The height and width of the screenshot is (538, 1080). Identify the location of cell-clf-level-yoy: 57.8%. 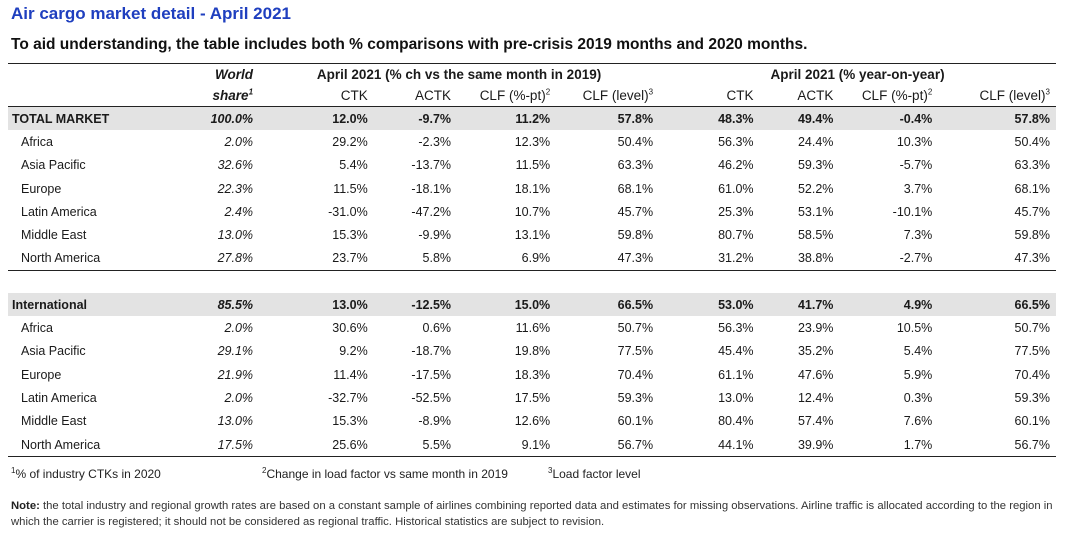
(997, 118).